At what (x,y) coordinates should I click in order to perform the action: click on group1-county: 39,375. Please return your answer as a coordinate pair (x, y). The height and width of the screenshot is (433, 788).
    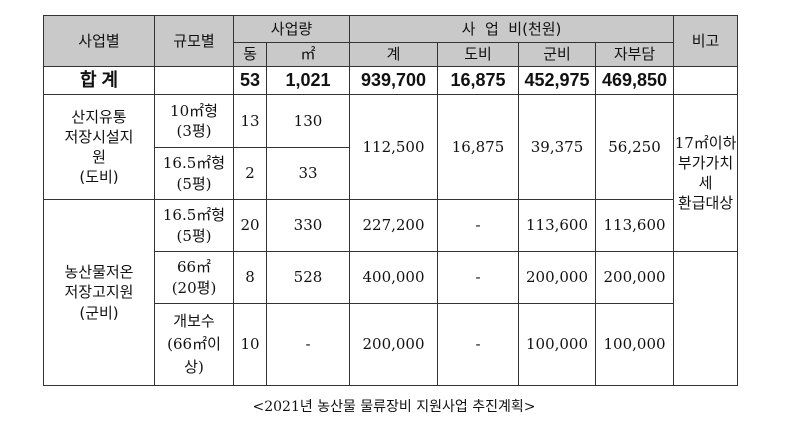
    Looking at the image, I should click on (557, 147).